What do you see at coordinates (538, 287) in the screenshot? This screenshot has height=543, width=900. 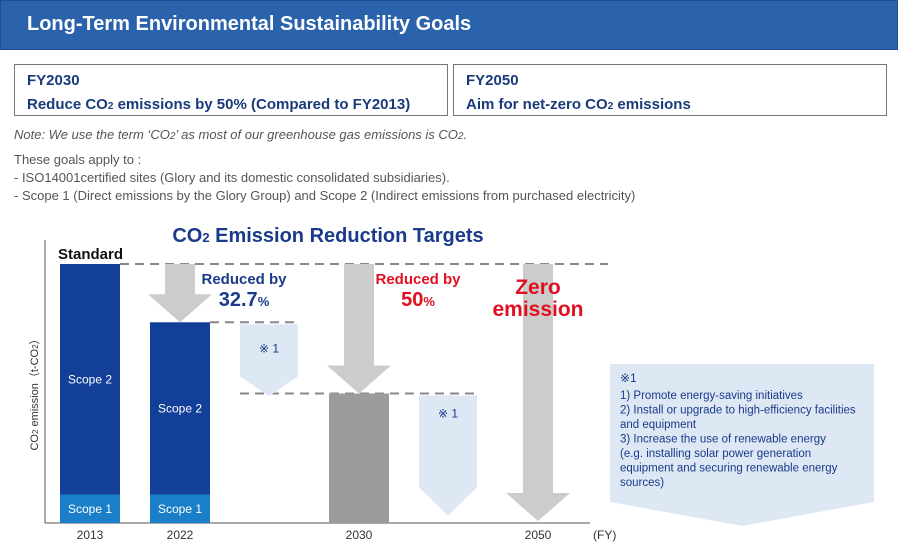 I see `zero-emission-label: Zero` at bounding box center [538, 287].